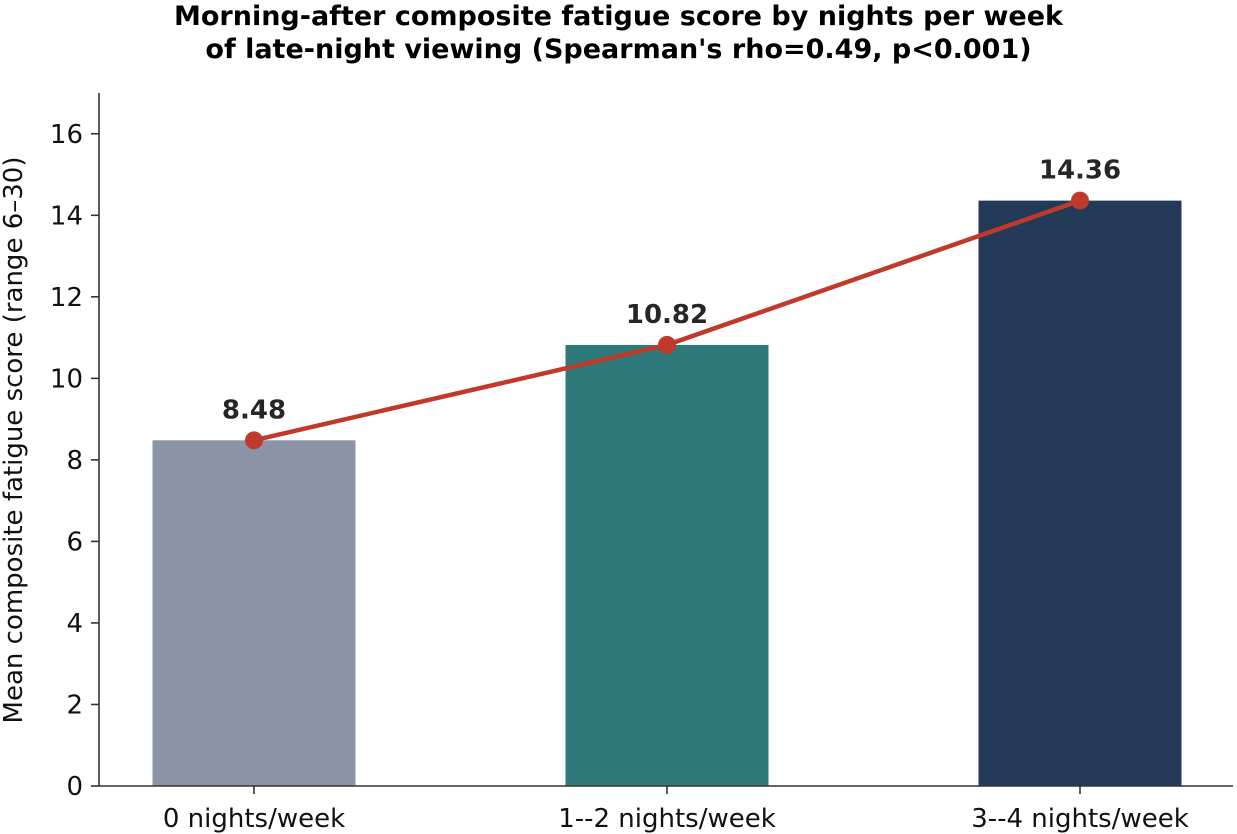 The image size is (1237, 834). I want to click on y-tick-label-4: 8, so click(74, 461).